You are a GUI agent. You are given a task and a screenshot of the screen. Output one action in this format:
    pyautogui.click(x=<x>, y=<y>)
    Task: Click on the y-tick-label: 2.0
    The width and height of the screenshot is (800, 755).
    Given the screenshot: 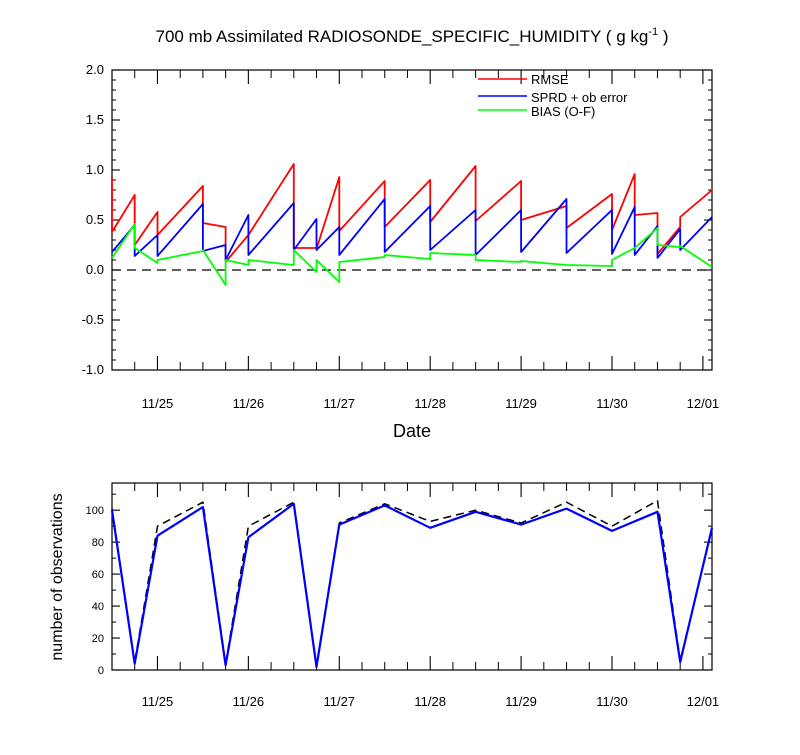 What is the action you would take?
    pyautogui.click(x=95, y=69)
    